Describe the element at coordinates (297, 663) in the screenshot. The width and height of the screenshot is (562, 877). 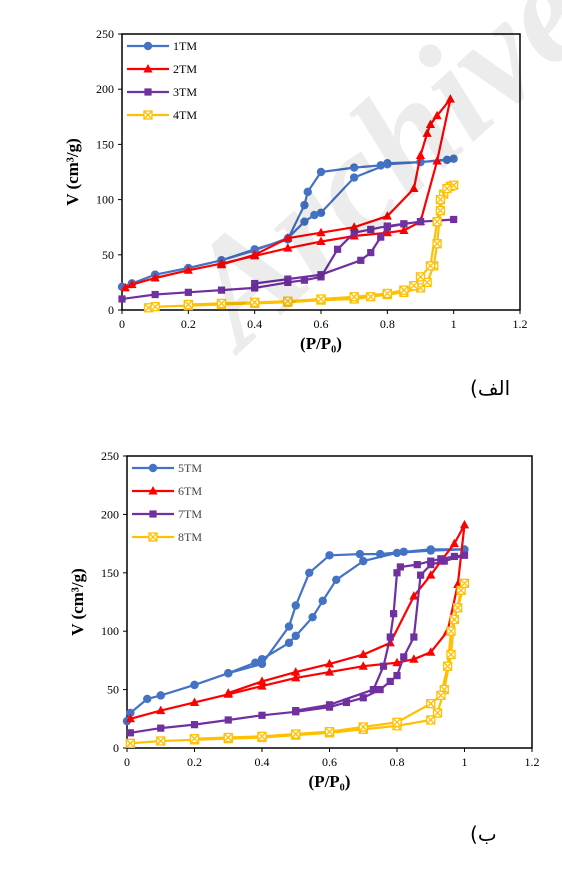
I see `chart2-series-8TM` at that location.